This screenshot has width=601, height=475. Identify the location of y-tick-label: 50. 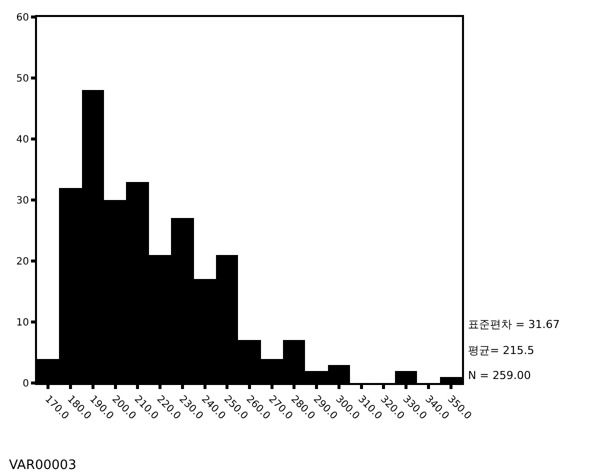
(22, 79).